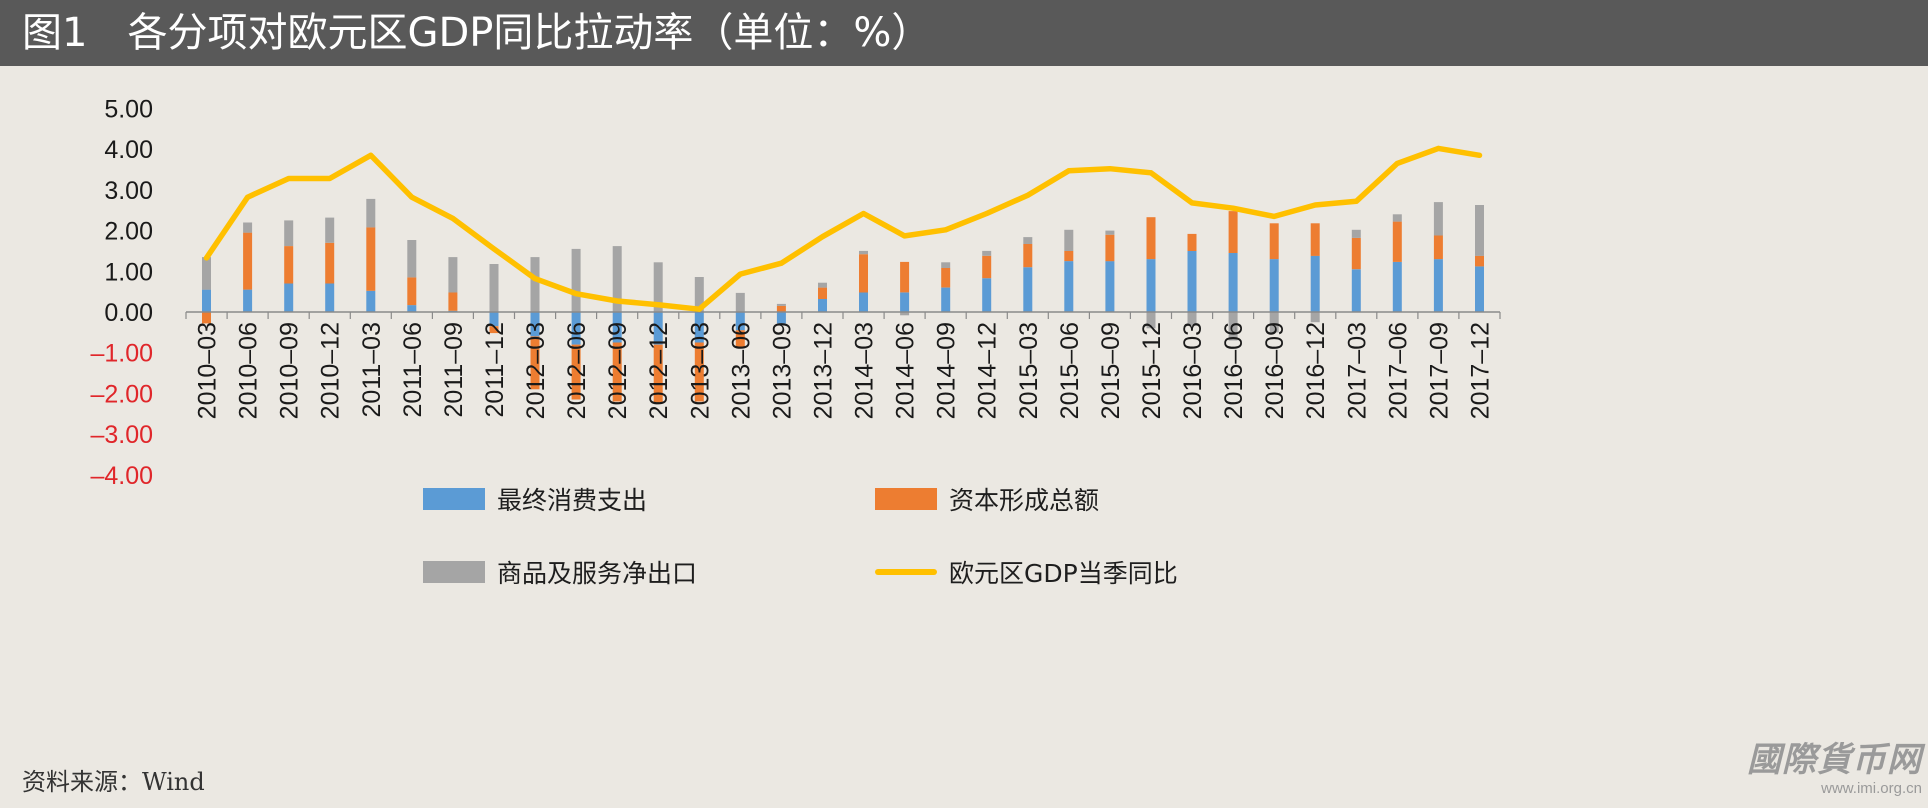  What do you see at coordinates (412, 197) in the screenshot?
I see `gdp-point-2011–06` at bounding box center [412, 197].